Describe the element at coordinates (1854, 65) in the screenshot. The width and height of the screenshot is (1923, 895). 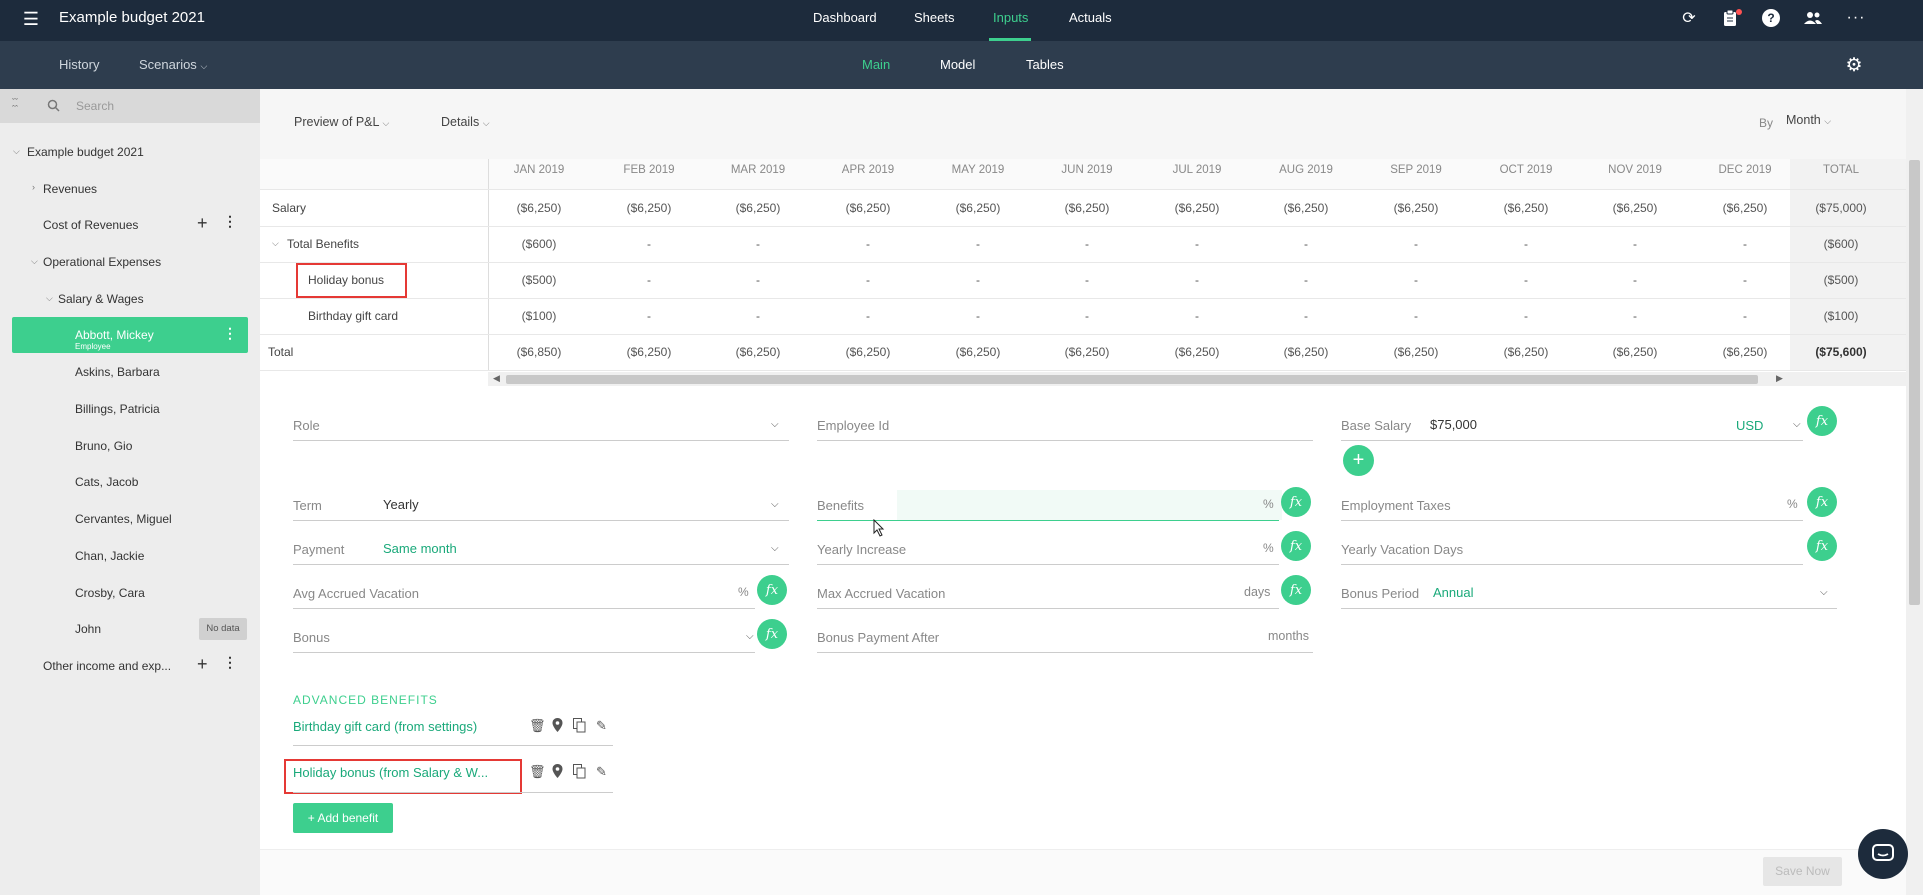
I see `settings-gear-icon: ⚙` at that location.